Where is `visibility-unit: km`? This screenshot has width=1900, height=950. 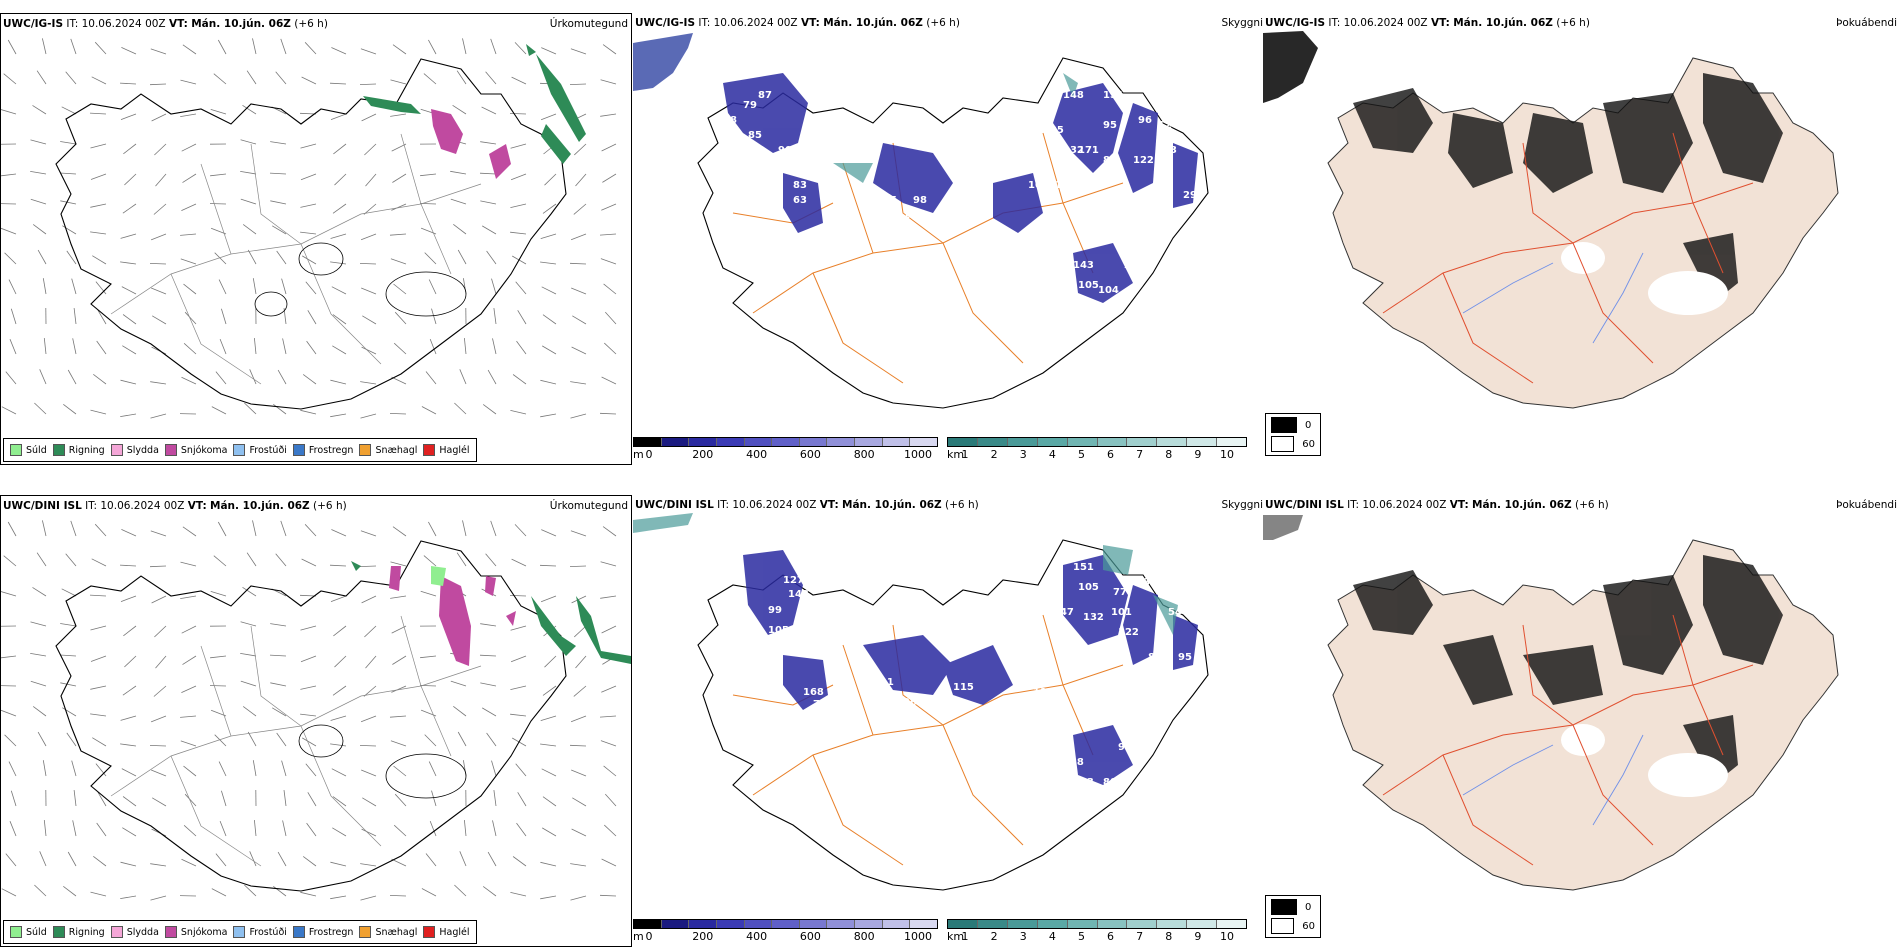
visibility-unit: km is located at coordinates (956, 454).